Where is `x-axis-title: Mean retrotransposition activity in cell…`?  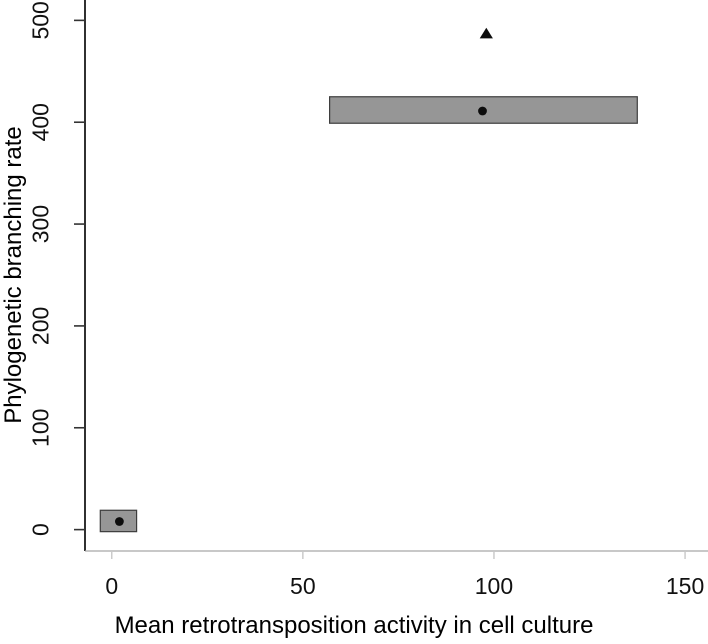
x-axis-title: Mean retrotransposition activity in cell… is located at coordinates (354, 625).